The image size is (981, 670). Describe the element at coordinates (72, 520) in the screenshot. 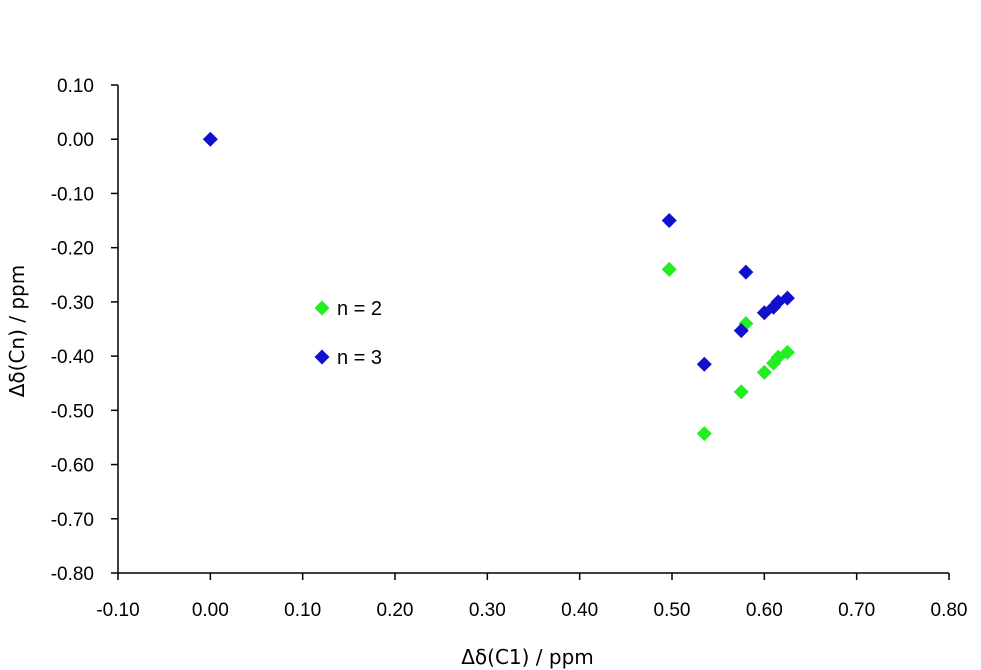

I see `y-tick-label: -0.70` at that location.